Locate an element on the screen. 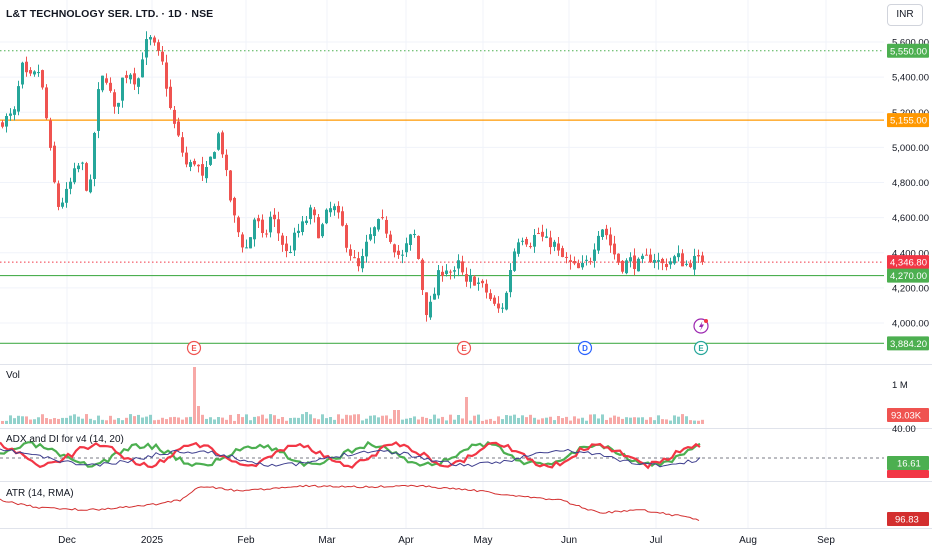 Image resolution: width=932 pixels, height=550 pixels. alert-icon is located at coordinates (701, 326).